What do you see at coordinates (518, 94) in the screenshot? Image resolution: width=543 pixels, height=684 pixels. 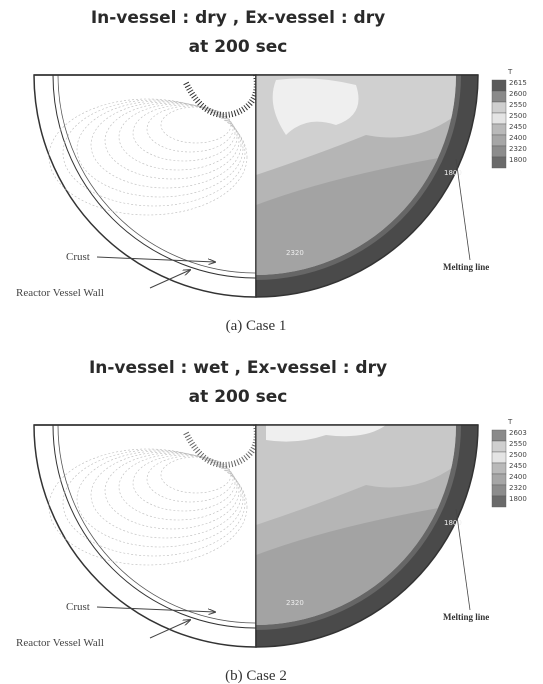 I see `legend-label: 2600` at bounding box center [518, 94].